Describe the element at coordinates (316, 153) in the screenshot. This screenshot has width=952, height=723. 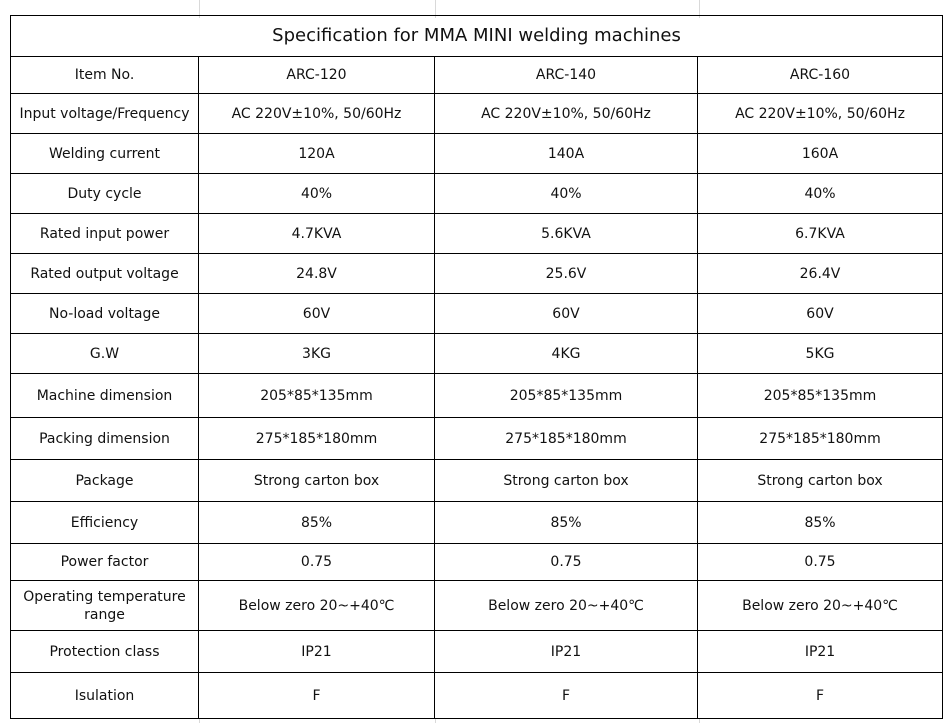
I see `row-value: 120A` at that location.